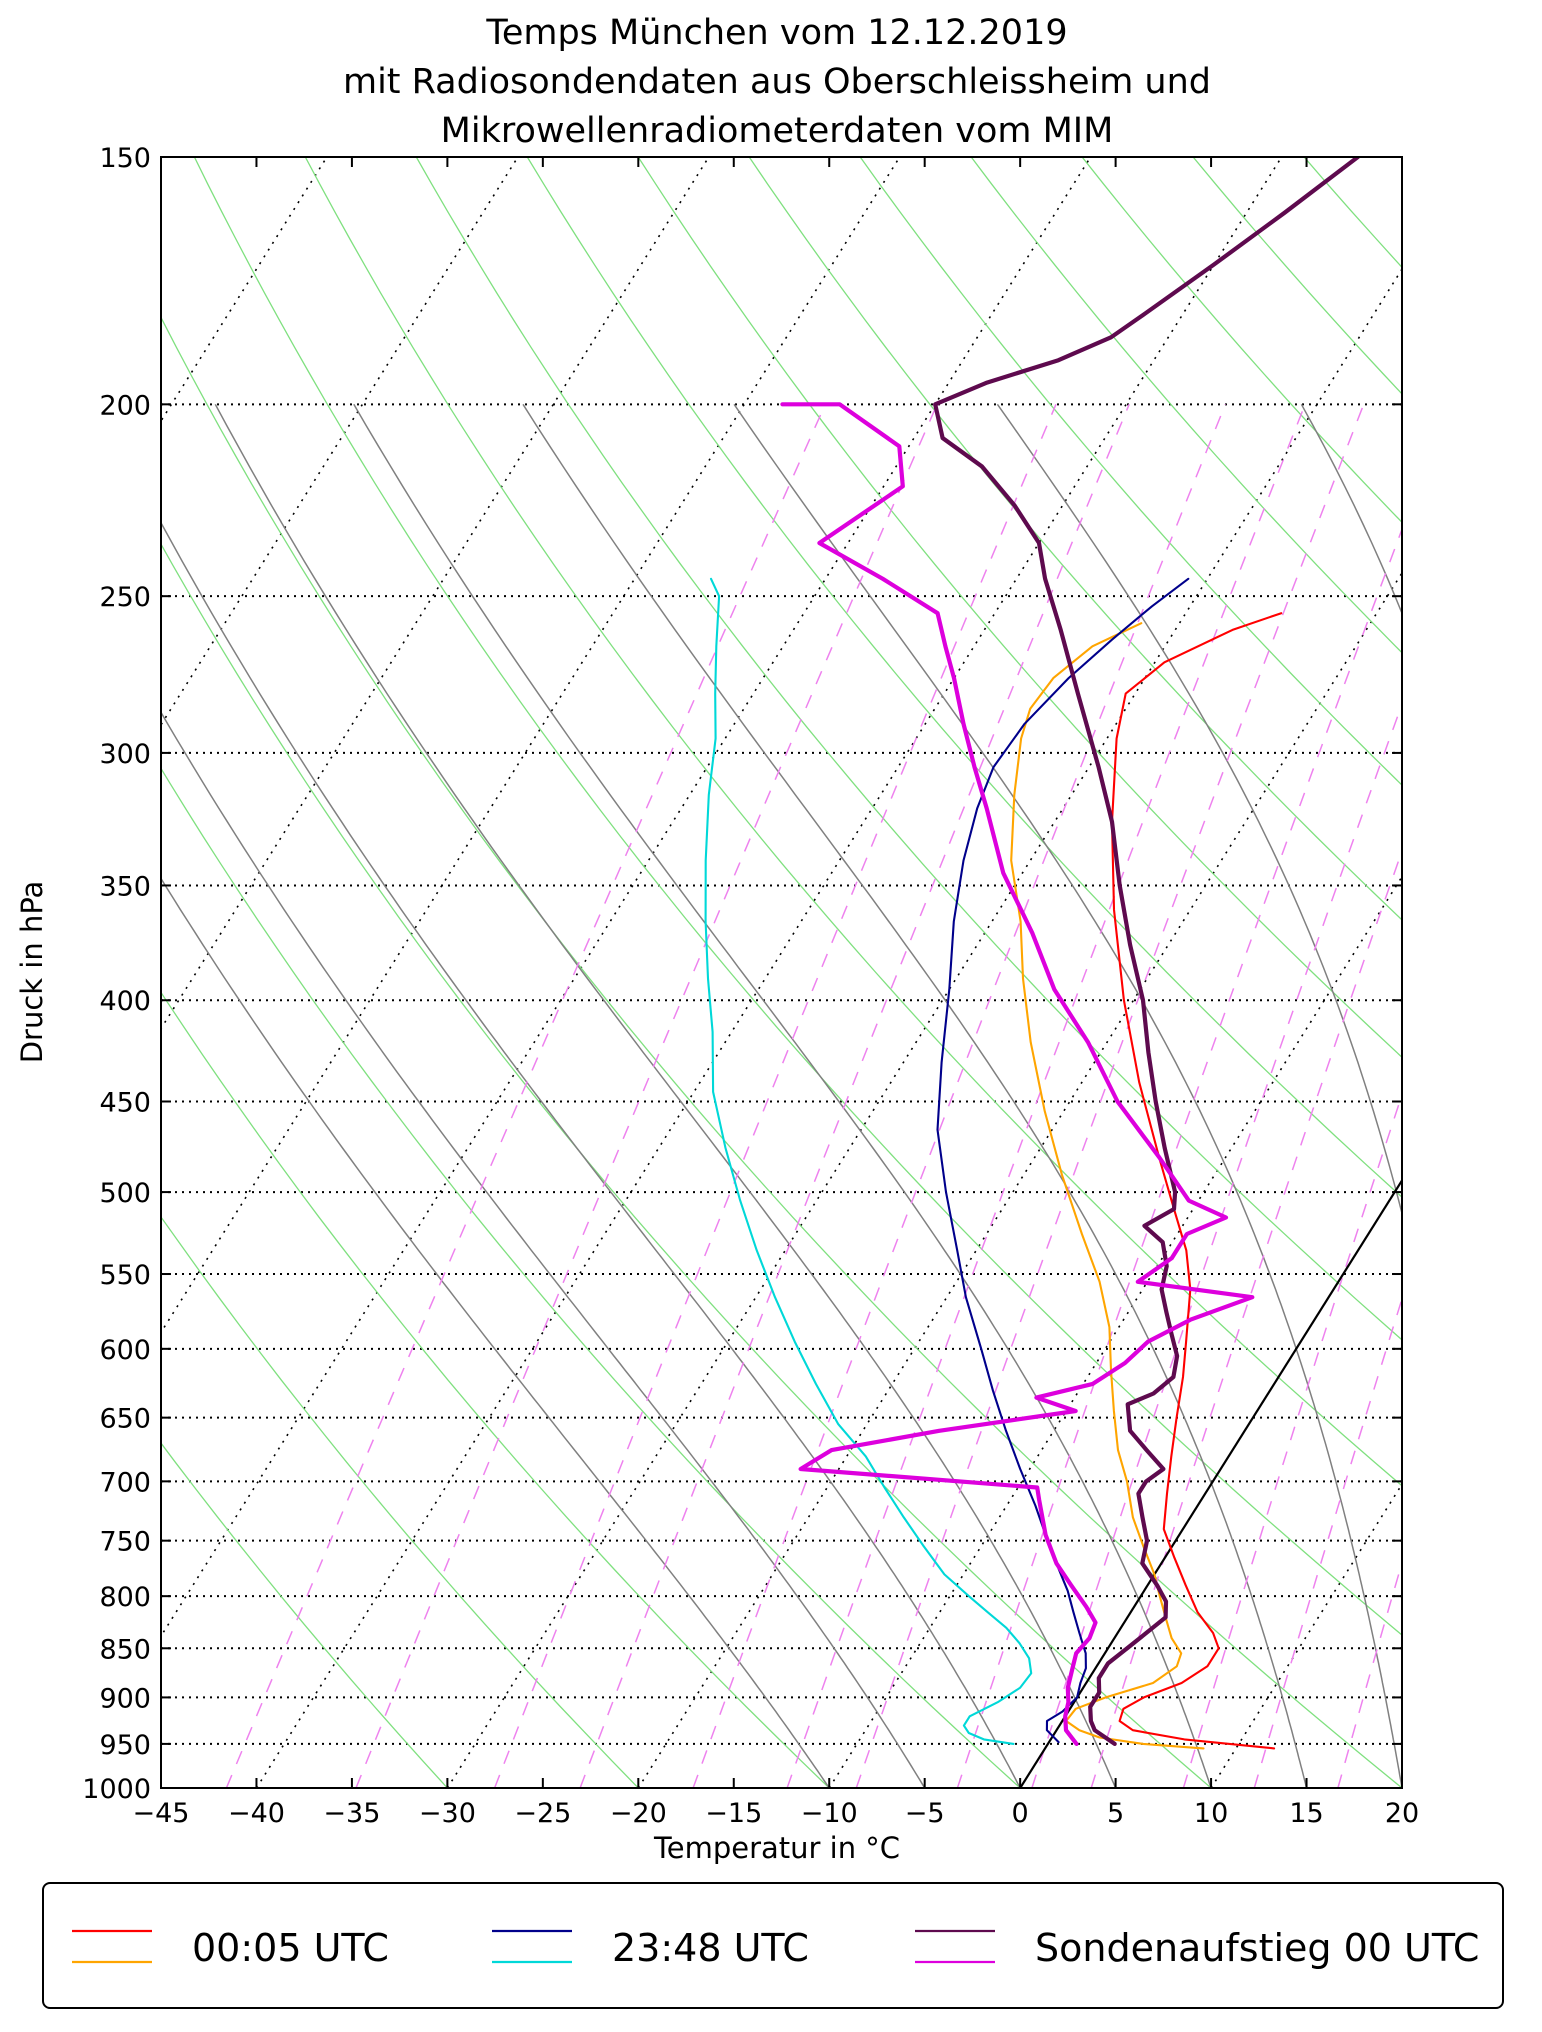 This screenshot has height=2032, width=1542. Describe the element at coordinates (290, 1948) in the screenshot. I see `legend-label: 00:05 UTC` at that location.